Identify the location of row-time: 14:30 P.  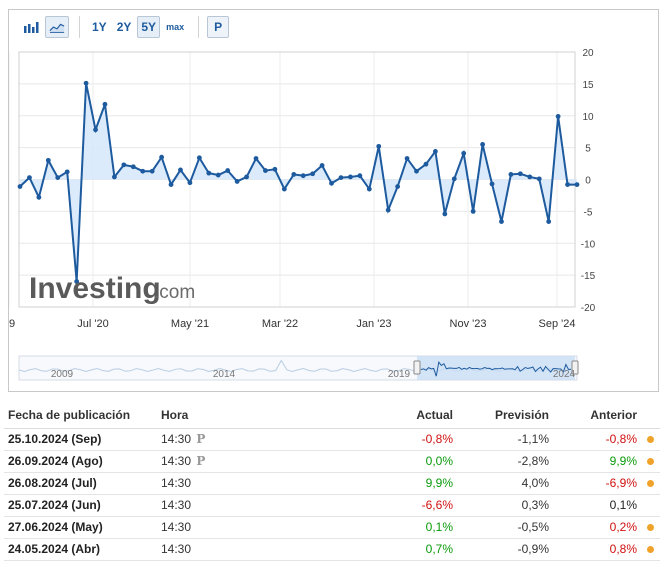
(242, 439).